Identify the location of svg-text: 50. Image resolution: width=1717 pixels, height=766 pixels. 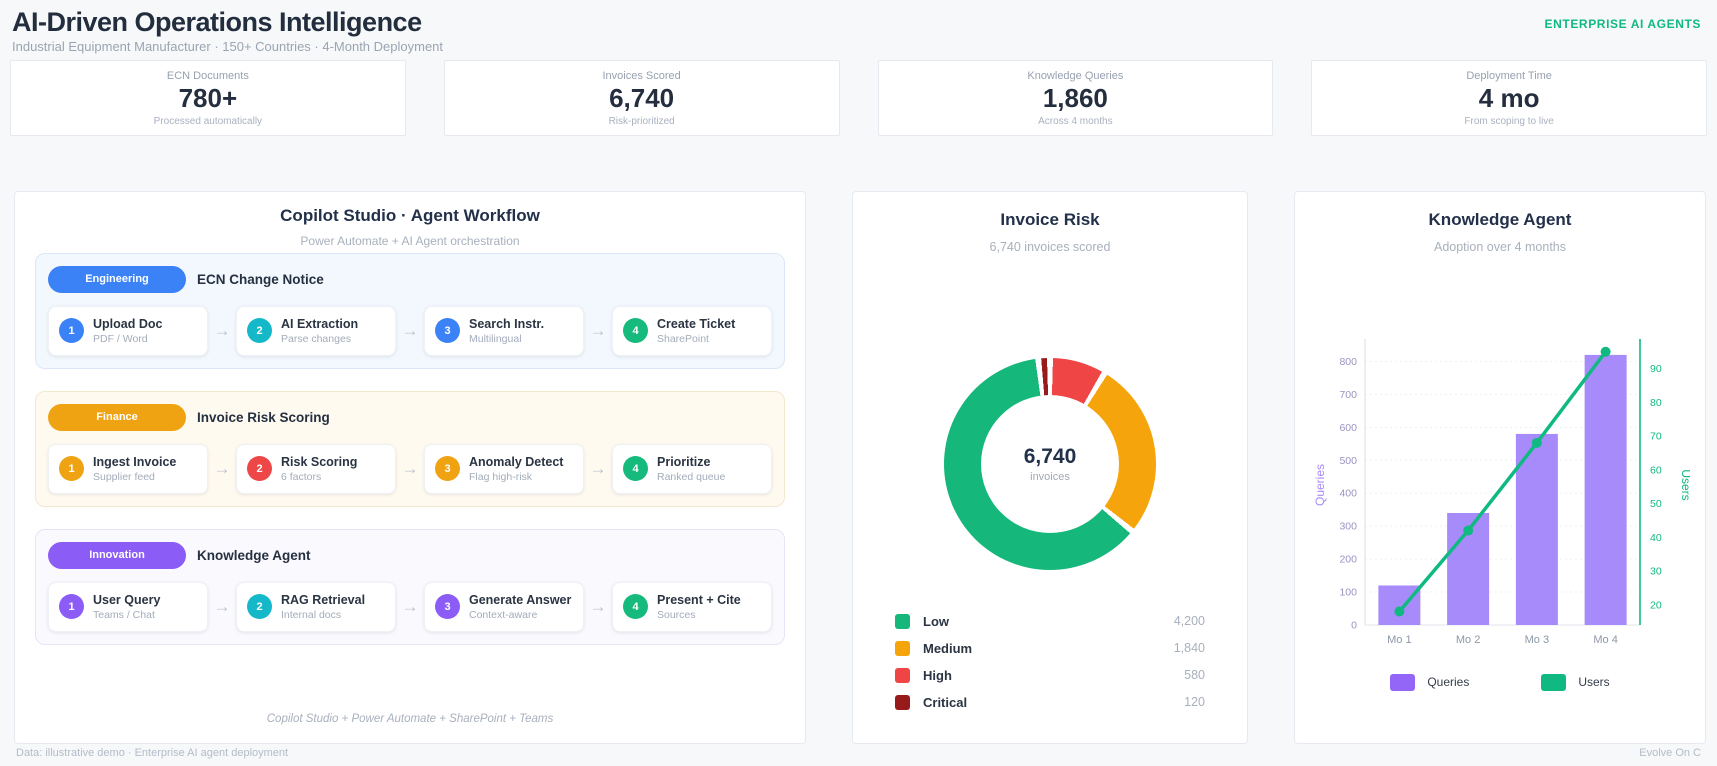
(1656, 504).